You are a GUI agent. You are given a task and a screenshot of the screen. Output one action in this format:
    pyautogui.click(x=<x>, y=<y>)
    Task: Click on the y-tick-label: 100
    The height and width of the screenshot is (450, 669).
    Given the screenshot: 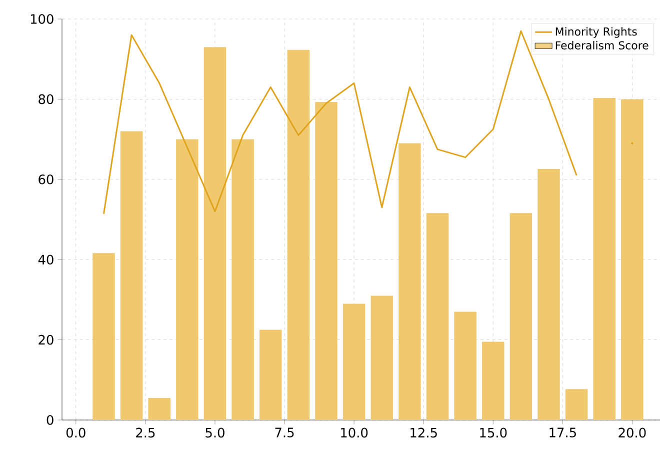 What is the action you would take?
    pyautogui.click(x=42, y=19)
    